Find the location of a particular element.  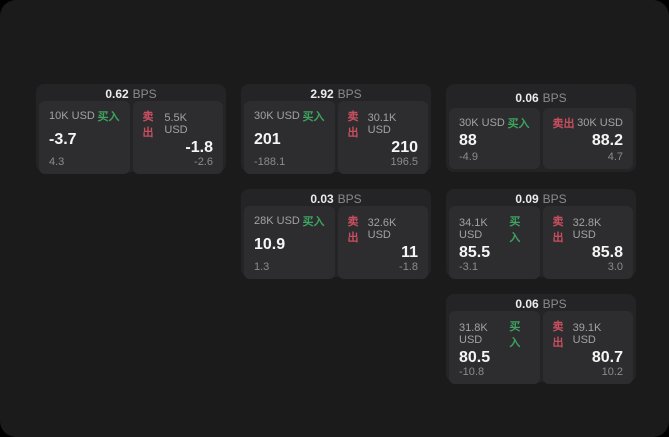

sell-size: 32.6K USD is located at coordinates (382, 229).